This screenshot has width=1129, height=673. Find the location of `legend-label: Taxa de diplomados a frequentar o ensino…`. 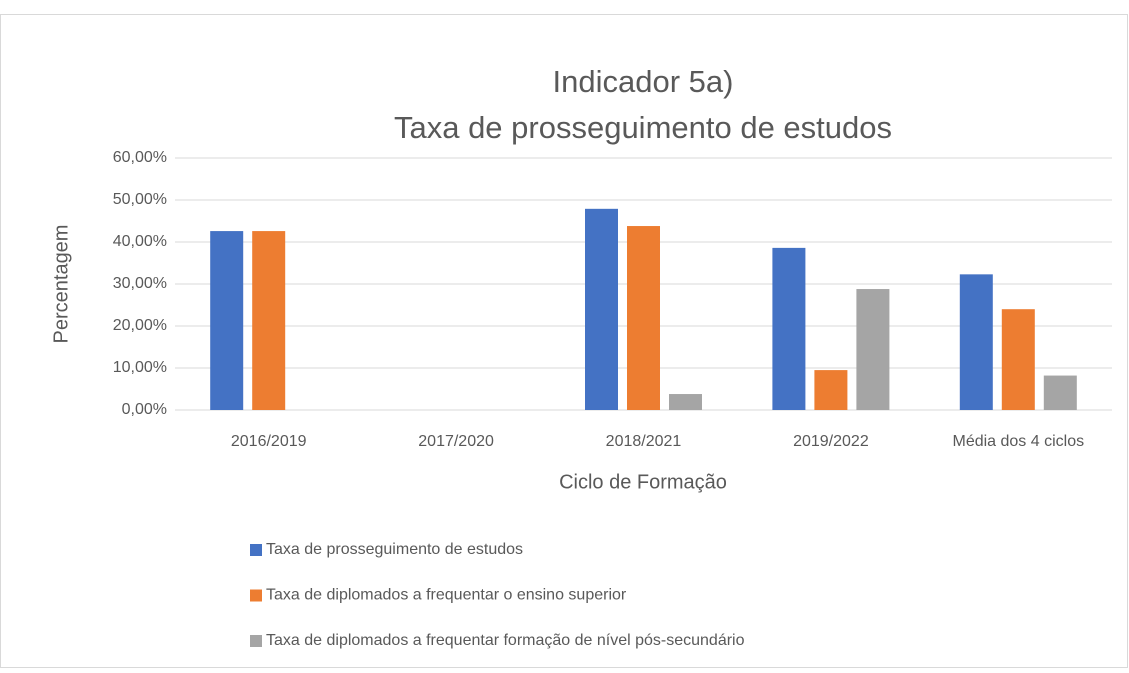

legend-label: Taxa de diplomados a frequentar o ensino… is located at coordinates (446, 595).